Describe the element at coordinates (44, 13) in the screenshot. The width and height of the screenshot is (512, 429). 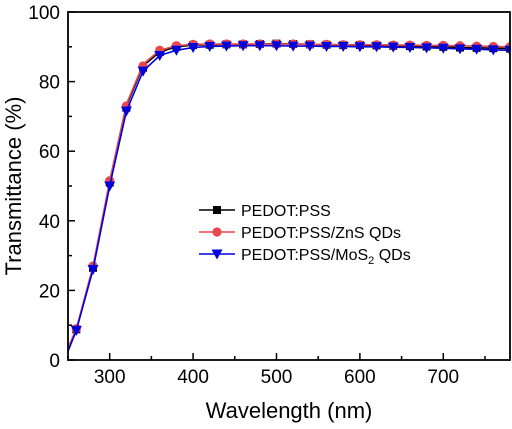
I see `y-tick-label: 100` at that location.